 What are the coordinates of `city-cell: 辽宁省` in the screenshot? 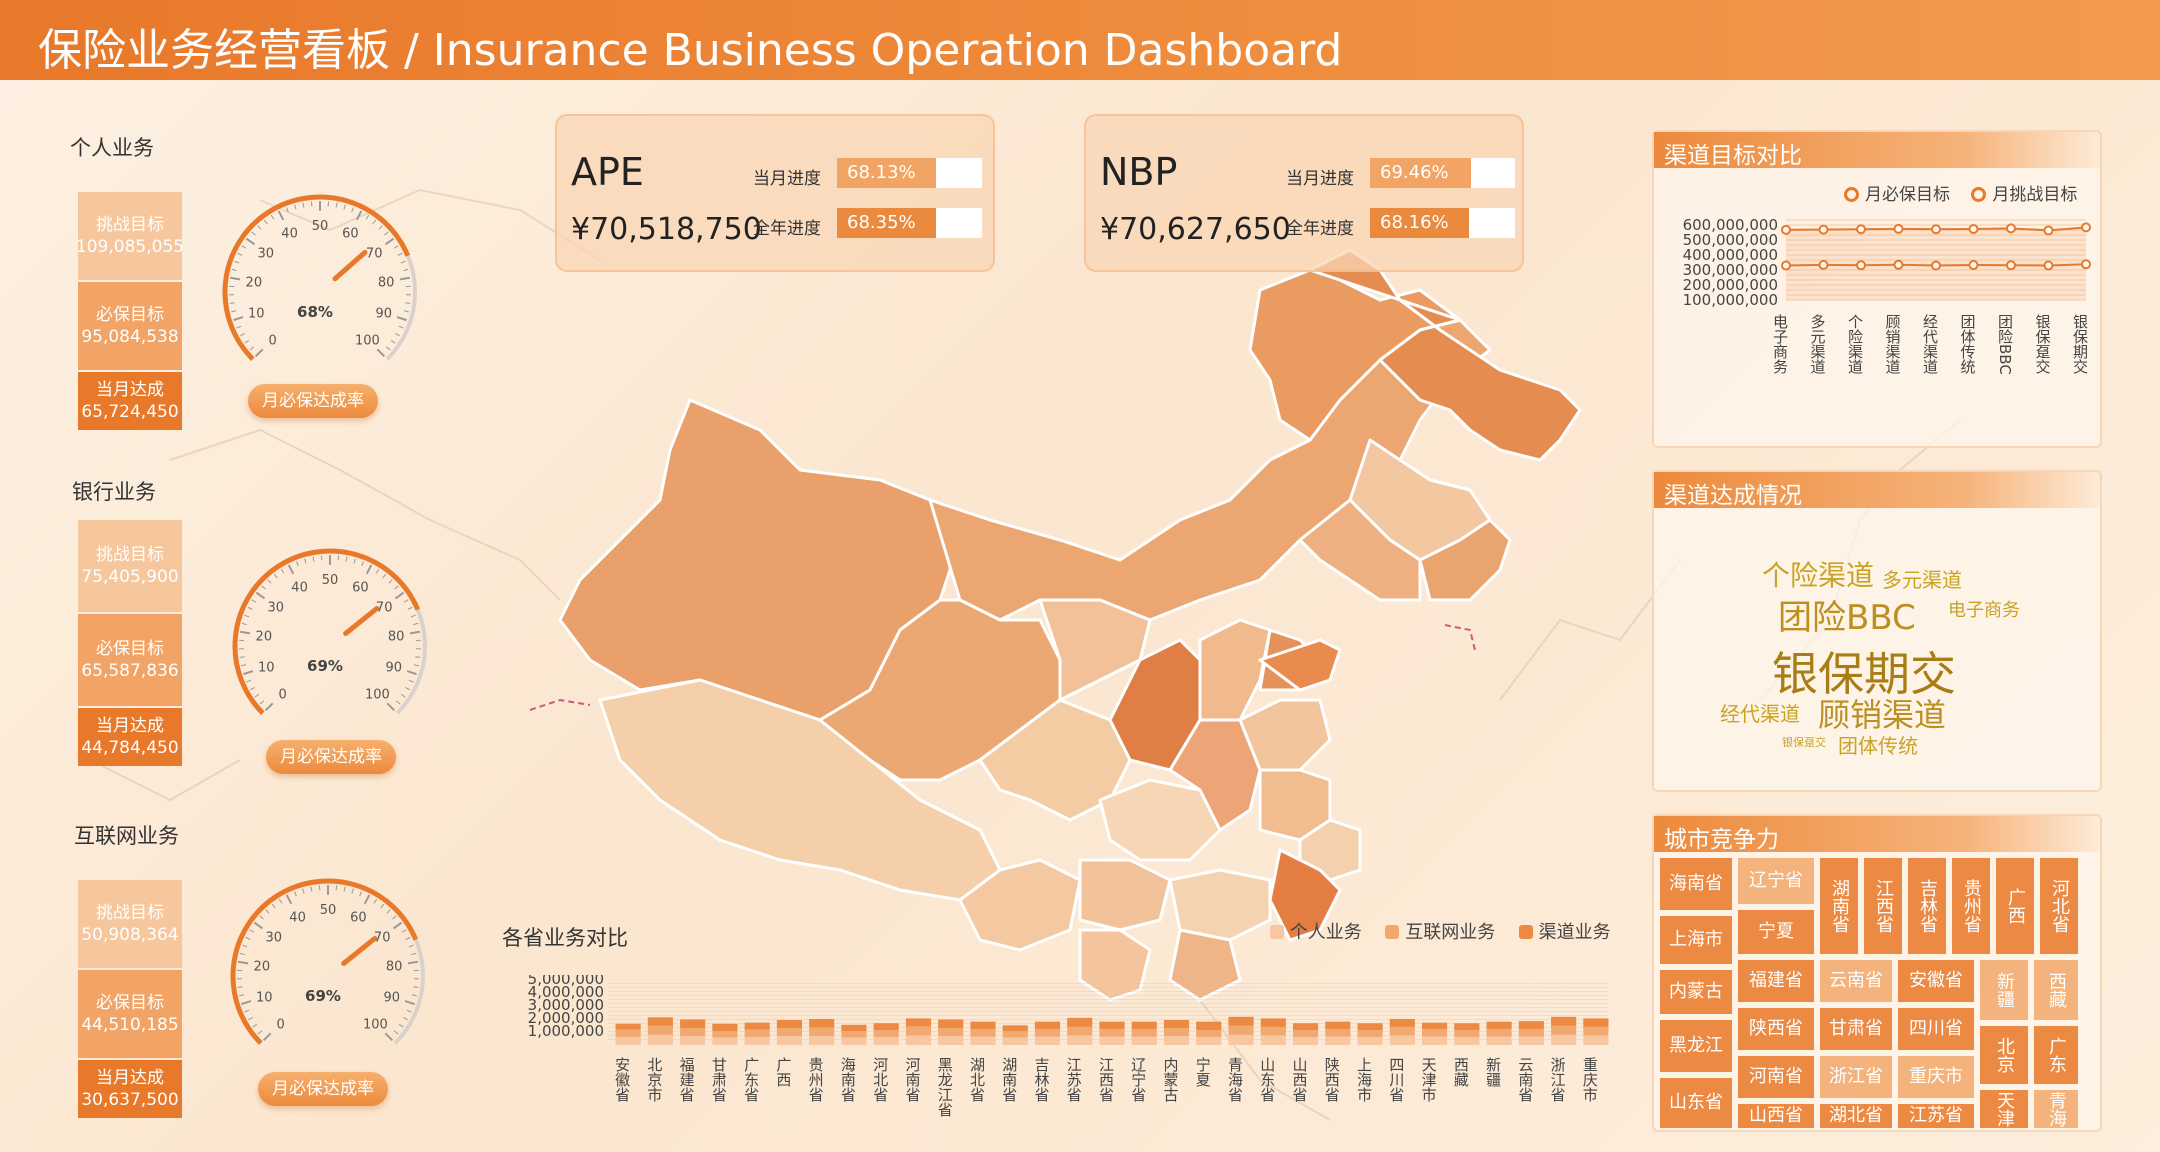 It's located at (1776, 881).